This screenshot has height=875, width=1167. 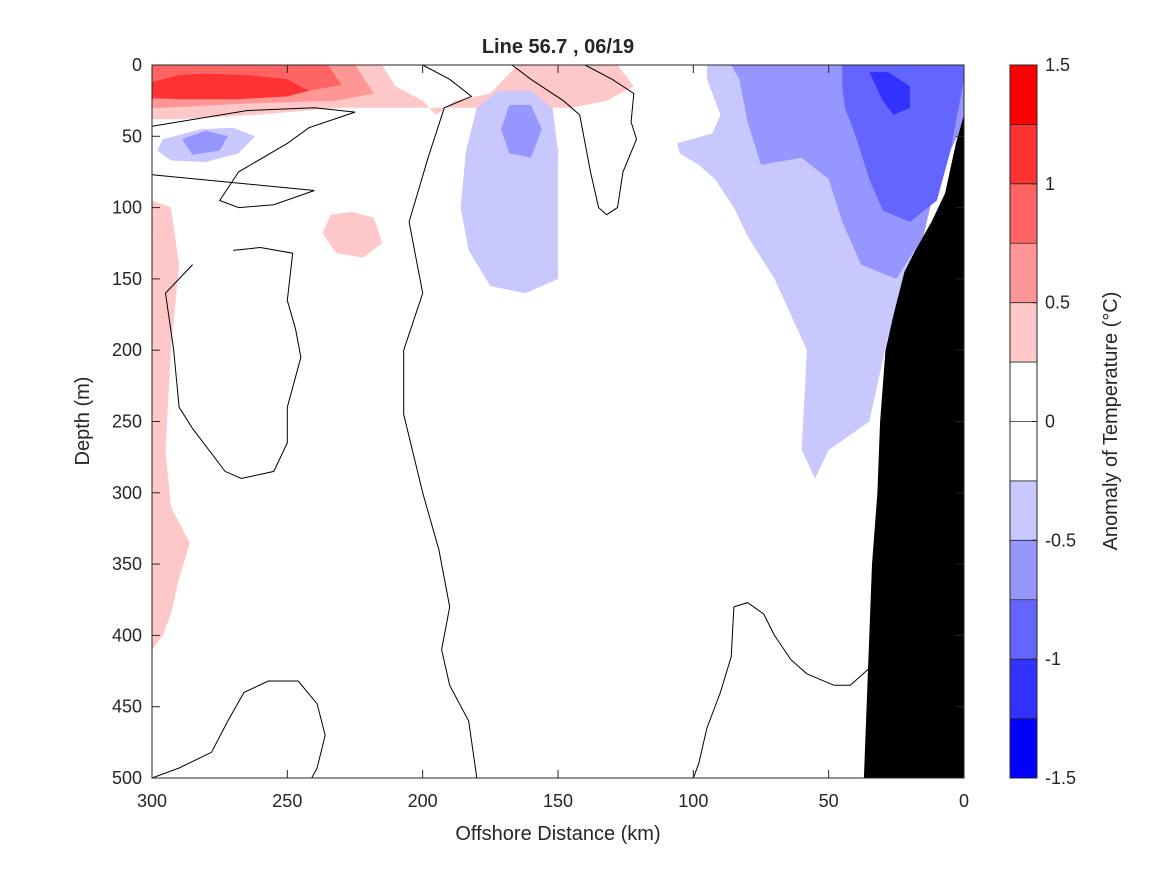 What do you see at coordinates (132, 136) in the screenshot?
I see `y-tick-label: 50` at bounding box center [132, 136].